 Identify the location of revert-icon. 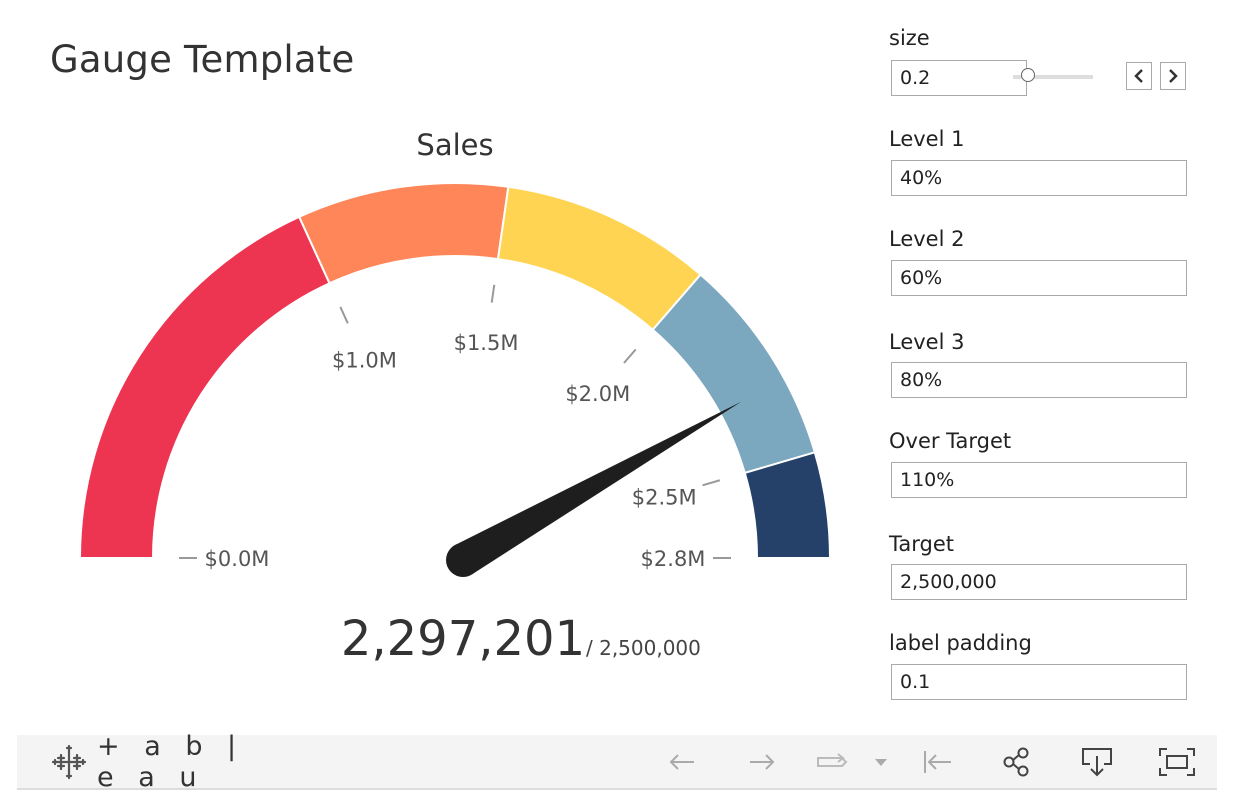
(832, 759).